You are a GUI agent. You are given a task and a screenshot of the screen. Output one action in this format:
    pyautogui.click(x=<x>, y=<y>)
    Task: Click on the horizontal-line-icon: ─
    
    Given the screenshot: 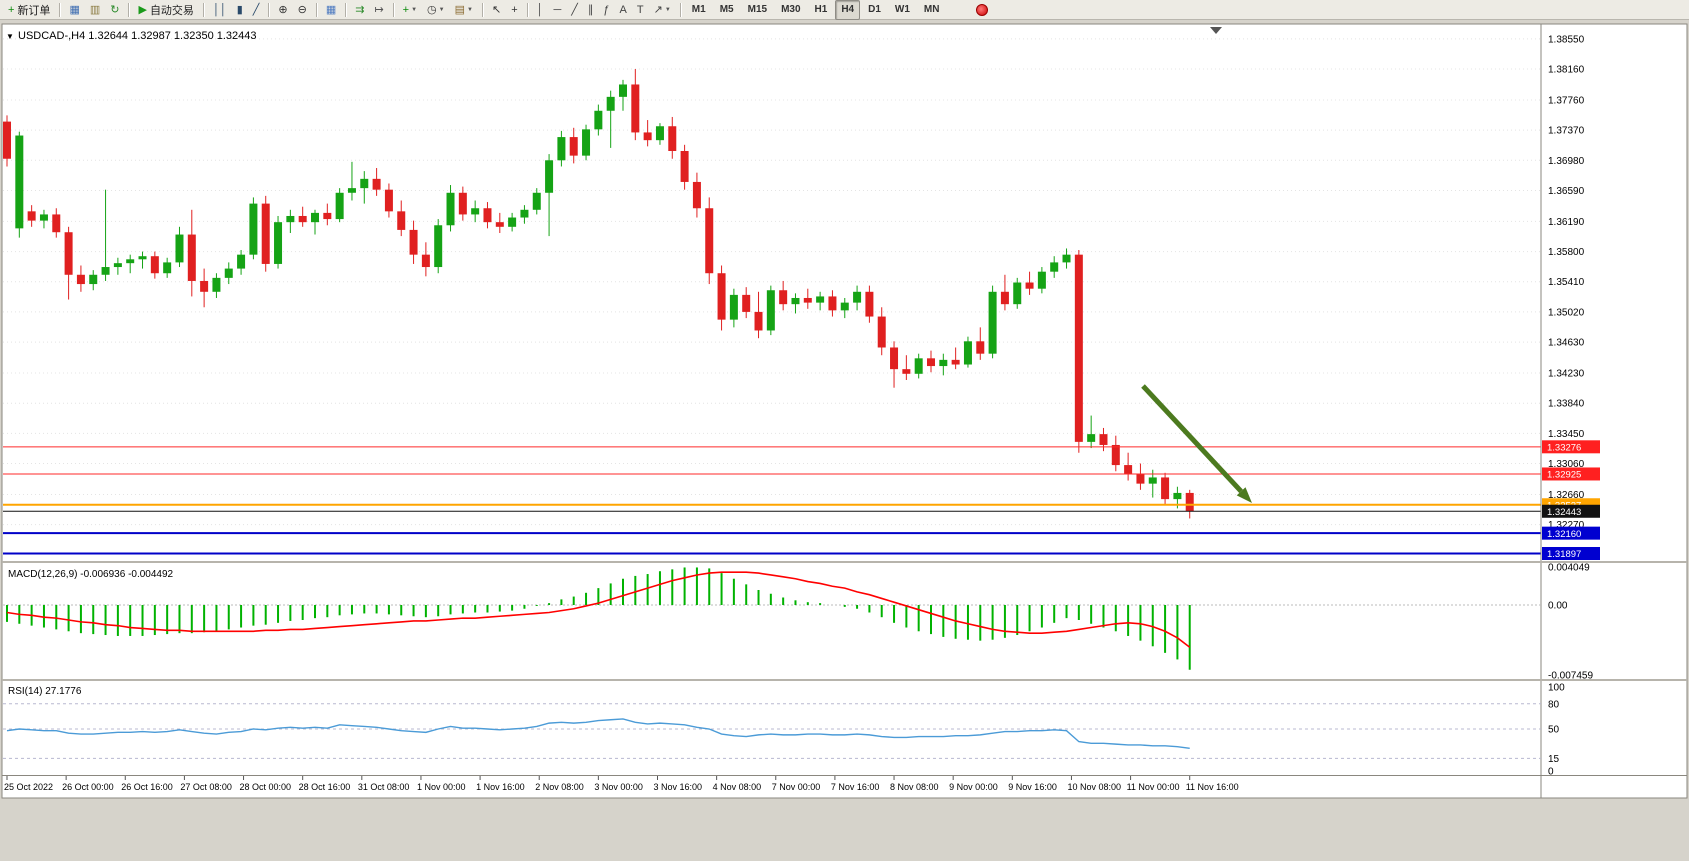 What is the action you would take?
    pyautogui.click(x=557, y=9)
    